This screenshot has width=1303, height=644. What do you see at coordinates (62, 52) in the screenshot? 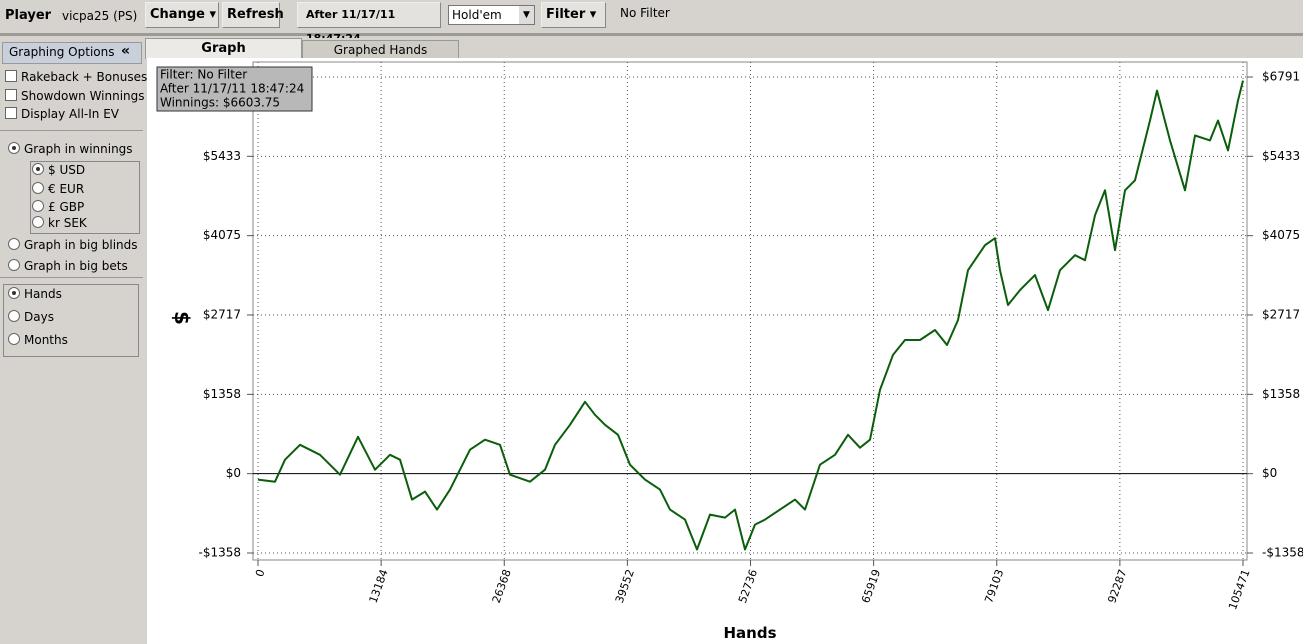
I see `sidebar-title: Graphing Options` at bounding box center [62, 52].